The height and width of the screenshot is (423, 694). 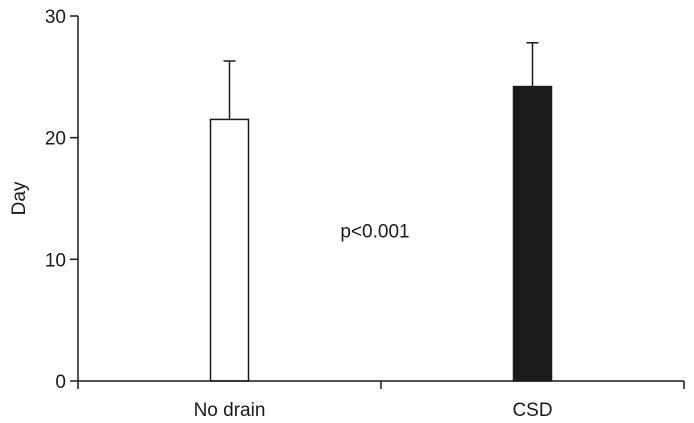 I want to click on y-ticks: 0 10 20 30, so click(x=61, y=200).